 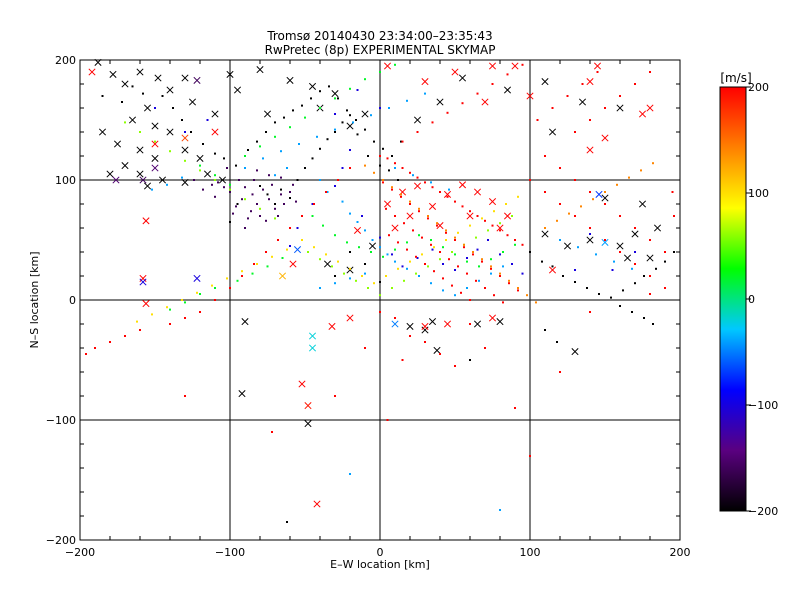 What do you see at coordinates (34, 299) in the screenshot?
I see `y-axis-label: N–S location [km]` at bounding box center [34, 299].